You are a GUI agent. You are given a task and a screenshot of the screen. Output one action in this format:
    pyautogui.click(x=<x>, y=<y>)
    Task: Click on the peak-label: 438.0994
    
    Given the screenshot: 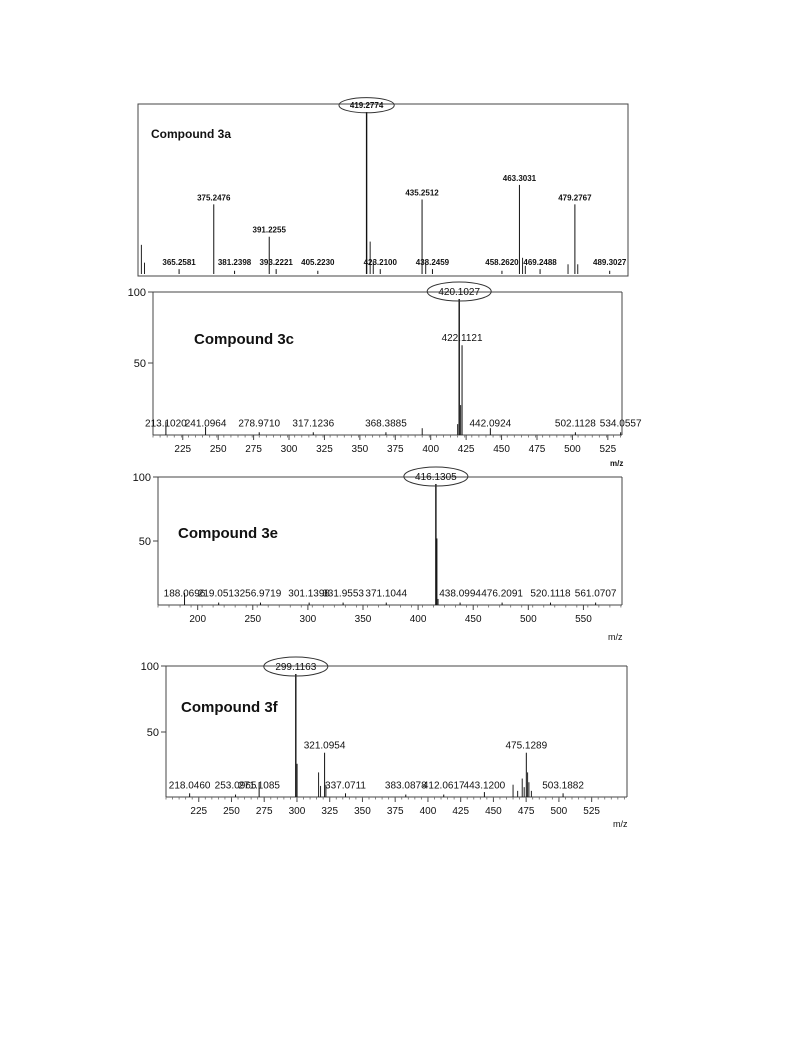 What is the action you would take?
    pyautogui.click(x=460, y=594)
    